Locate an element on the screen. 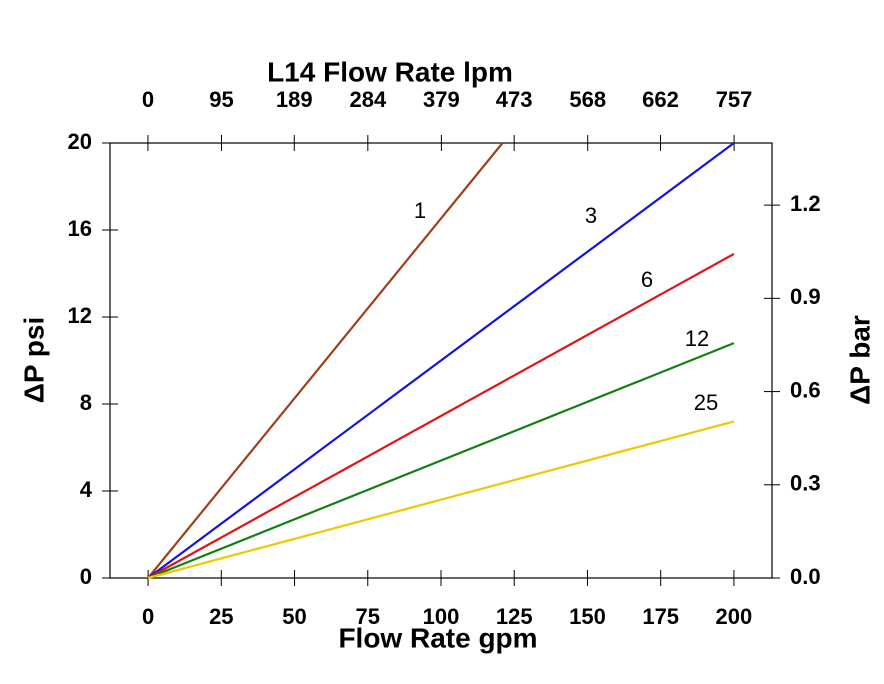 The width and height of the screenshot is (884, 684). y2-tick-label: 0.6 is located at coordinates (805, 389).